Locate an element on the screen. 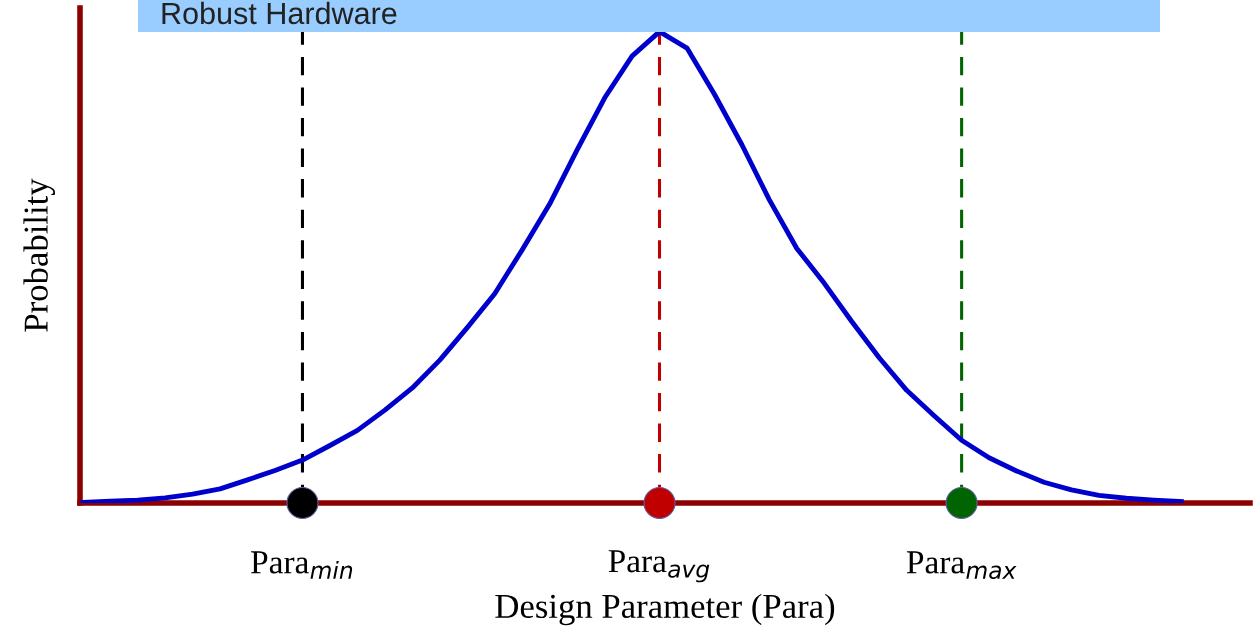  chart-title: Robust Hardware is located at coordinates (279, 13).